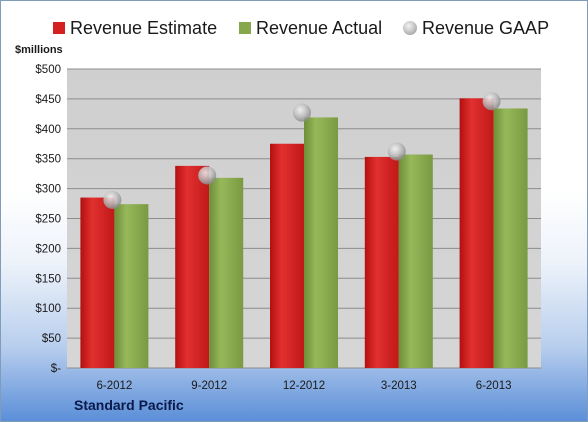  Describe the element at coordinates (245, 28) in the screenshot. I see `legend-swatch-actual` at that location.